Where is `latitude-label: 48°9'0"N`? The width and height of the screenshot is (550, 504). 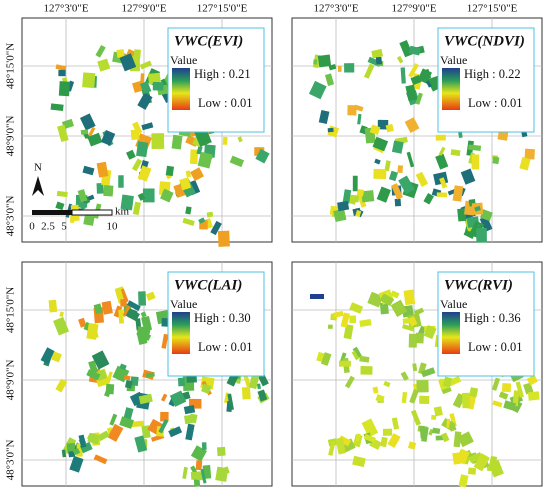 latitude-label: 48°9'0"N is located at coordinates (11, 136).